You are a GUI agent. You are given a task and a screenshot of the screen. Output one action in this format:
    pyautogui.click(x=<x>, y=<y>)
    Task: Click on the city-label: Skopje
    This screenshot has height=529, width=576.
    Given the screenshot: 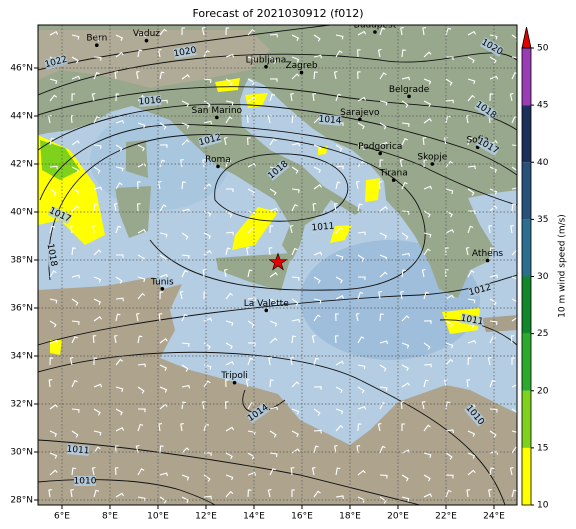 What is the action you would take?
    pyautogui.click(x=432, y=158)
    